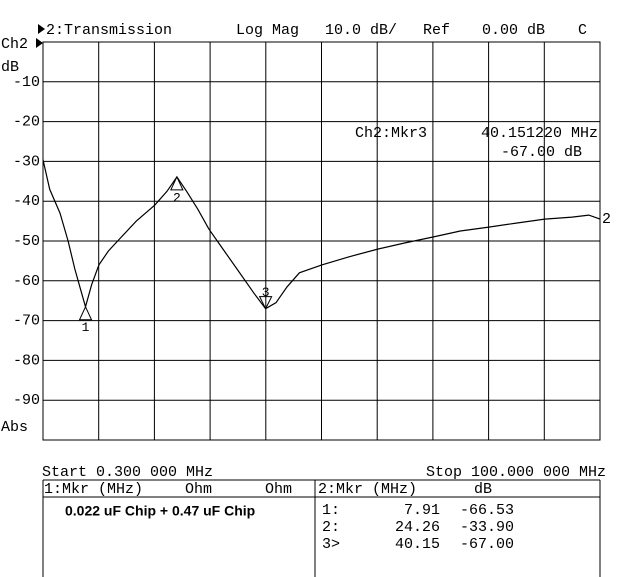  Describe the element at coordinates (127, 472) in the screenshot. I see `start-label: Start 0.300 000 MHz` at that location.